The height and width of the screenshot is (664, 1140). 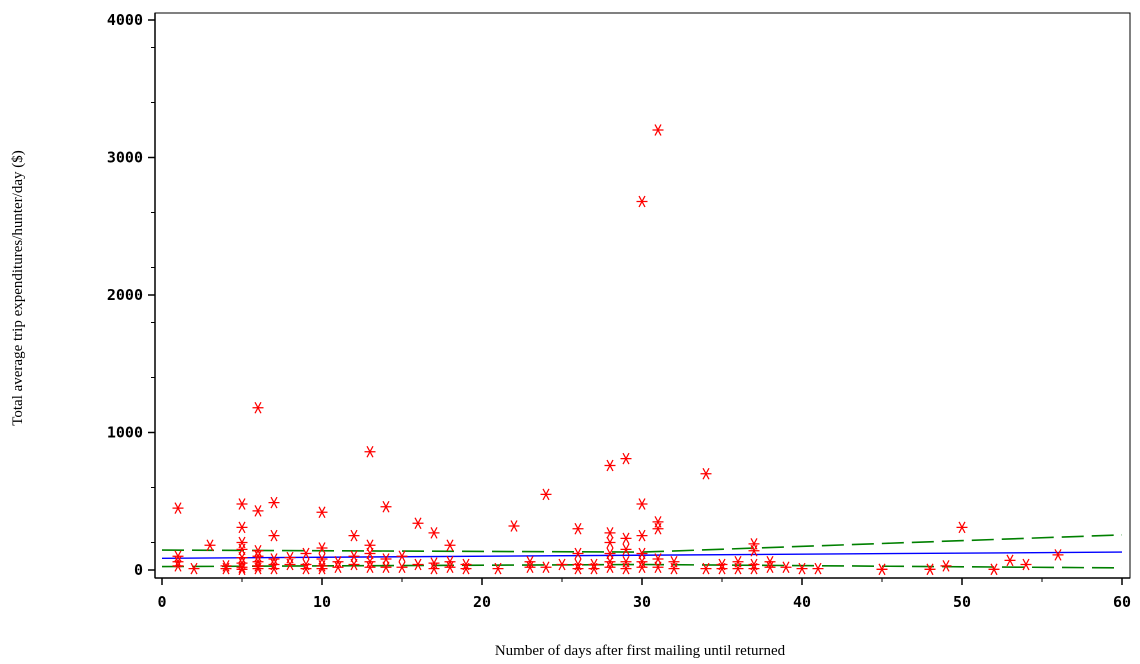 I want to click on x-tick-label: 0, so click(x=161, y=602).